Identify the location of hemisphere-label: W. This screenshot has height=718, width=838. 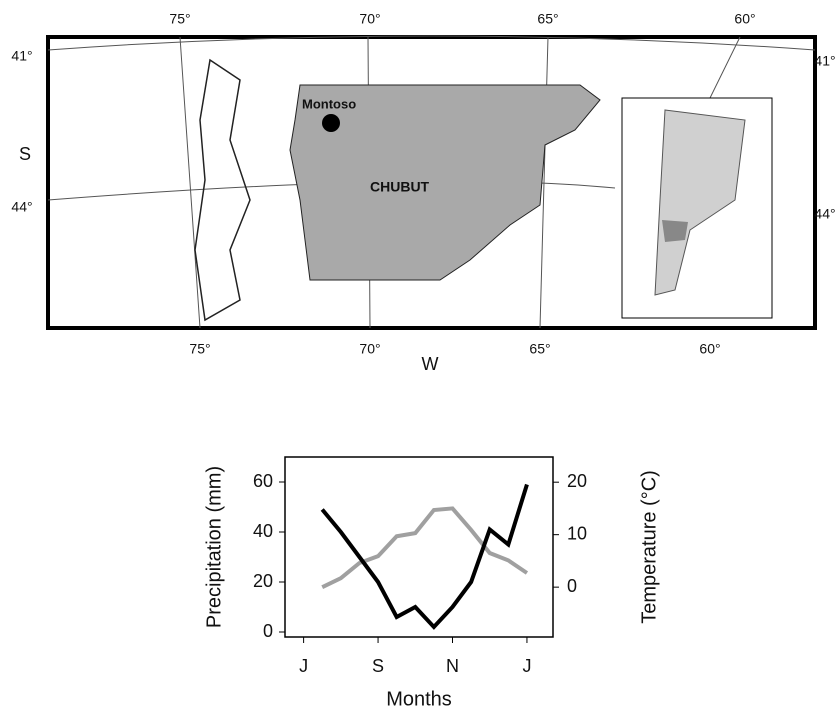
(430, 364).